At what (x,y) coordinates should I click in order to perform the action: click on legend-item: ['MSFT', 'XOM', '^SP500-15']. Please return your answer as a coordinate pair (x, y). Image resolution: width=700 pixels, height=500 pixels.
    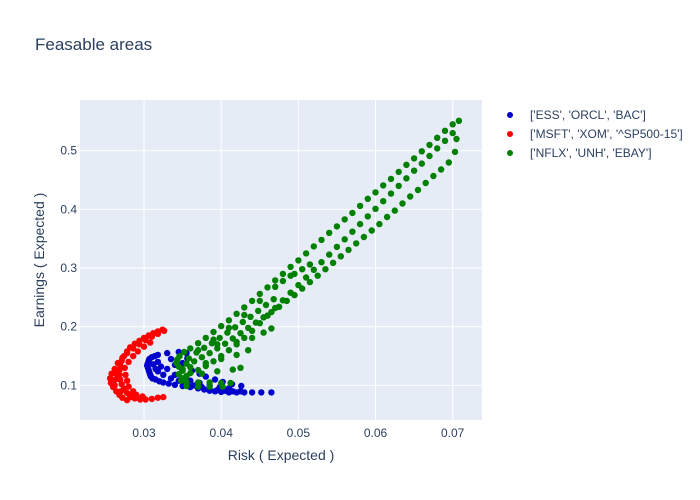
    Looking at the image, I should click on (595, 134).